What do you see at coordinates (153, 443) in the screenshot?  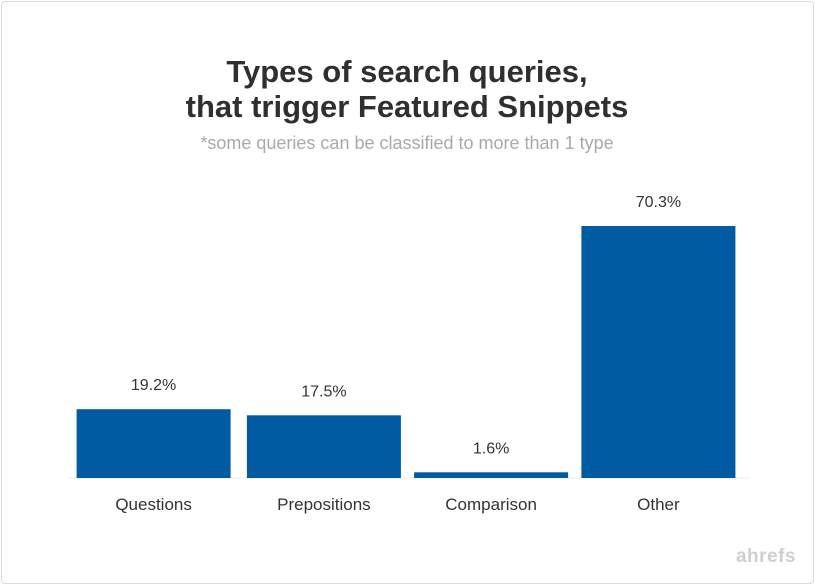 I see `bar-questions` at bounding box center [153, 443].